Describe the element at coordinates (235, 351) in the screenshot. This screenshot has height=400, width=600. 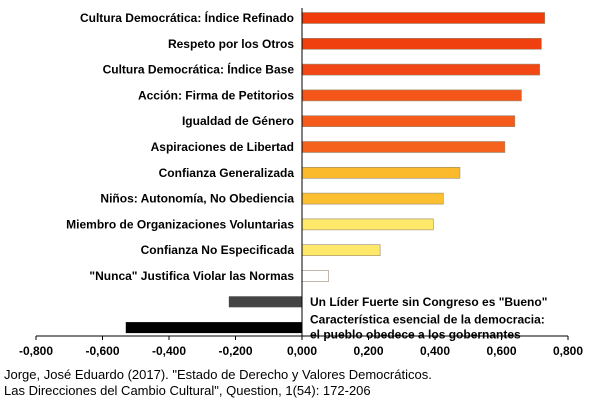
I see `x-tick-label-4: -0,200` at that location.